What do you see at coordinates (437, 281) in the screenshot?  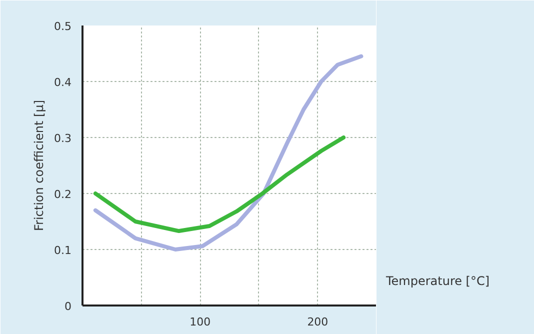 I see `x-axis-title: Temperature [°C]` at bounding box center [437, 281].